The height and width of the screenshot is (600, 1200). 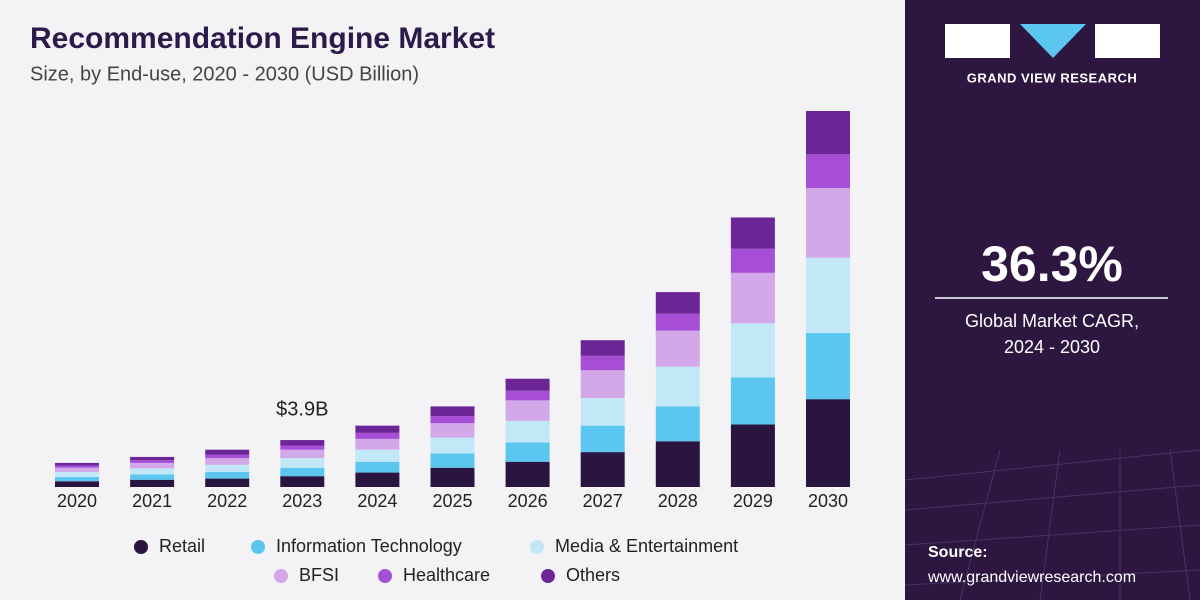 I want to click on legend-label: BFSI, so click(x=319, y=575).